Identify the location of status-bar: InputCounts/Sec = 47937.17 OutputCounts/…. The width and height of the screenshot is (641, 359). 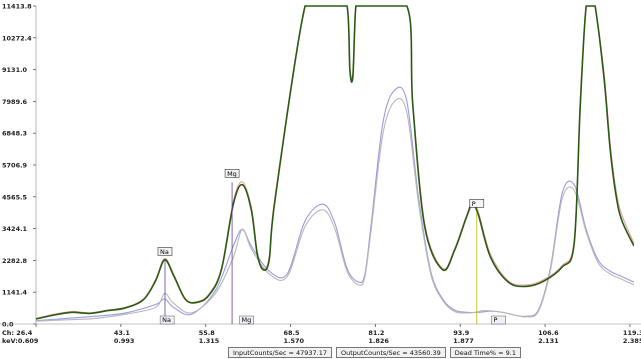
(374, 352).